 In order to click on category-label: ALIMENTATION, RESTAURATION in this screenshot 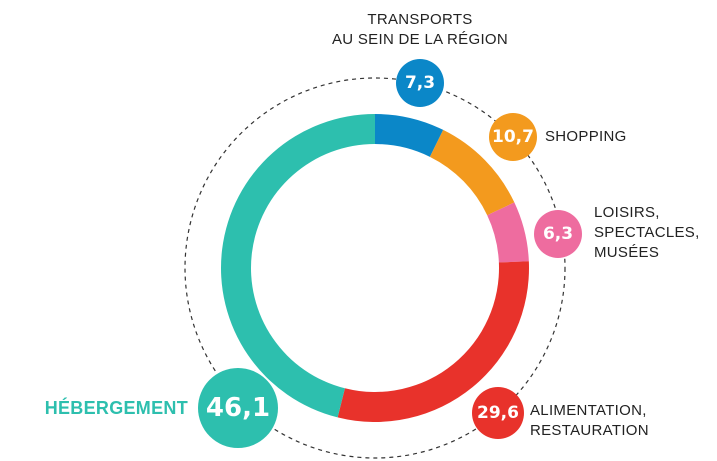, I will do `click(589, 420)`.